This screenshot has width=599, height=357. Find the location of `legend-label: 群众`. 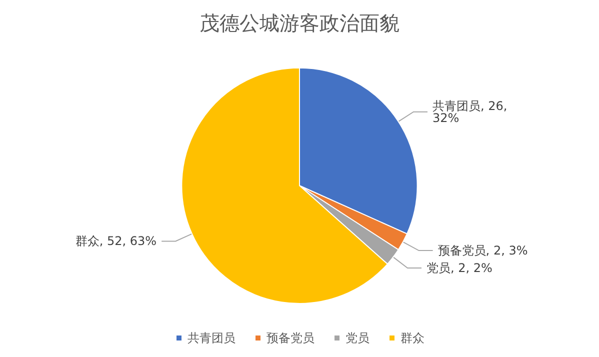

legend-label: 群众 is located at coordinates (412, 338).